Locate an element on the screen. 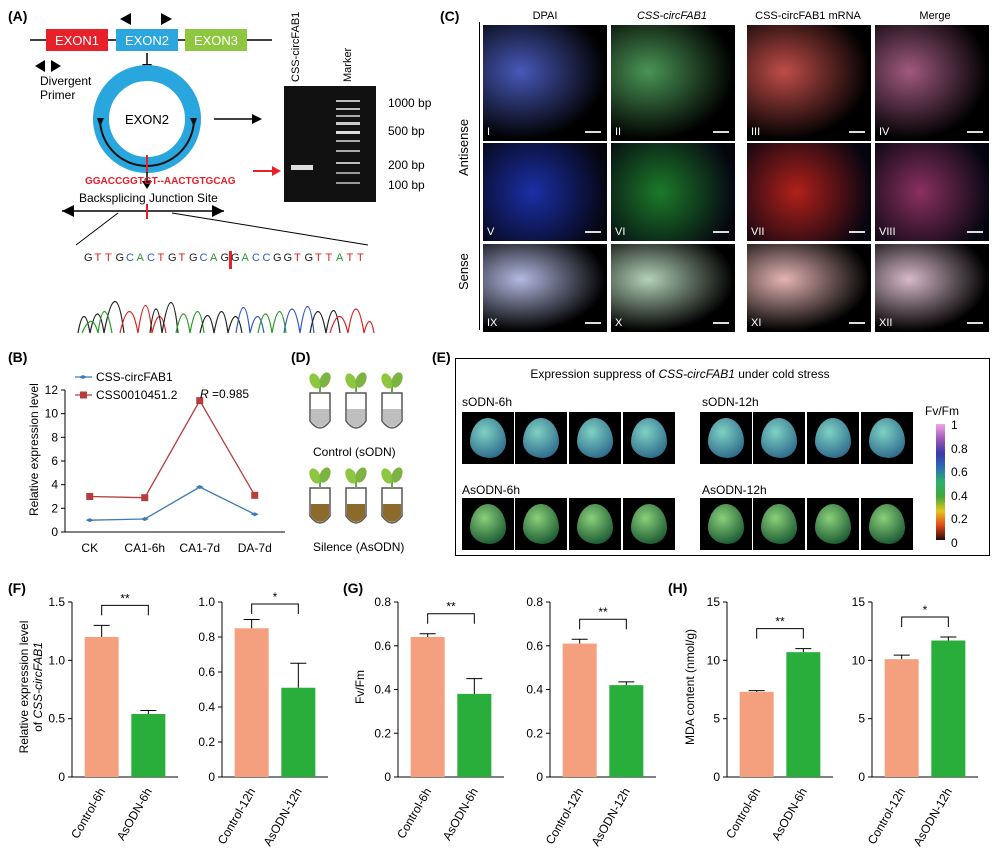 This screenshot has width=999, height=855. bar-ytick: 0.4 is located at coordinates (534, 690).